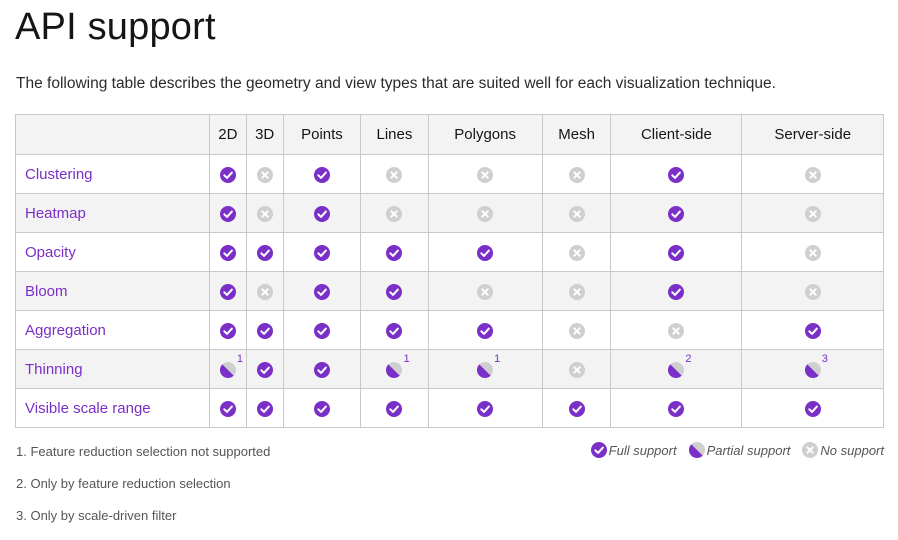 The width and height of the screenshot is (898, 540). I want to click on legend-full: Full support, so click(633, 450).